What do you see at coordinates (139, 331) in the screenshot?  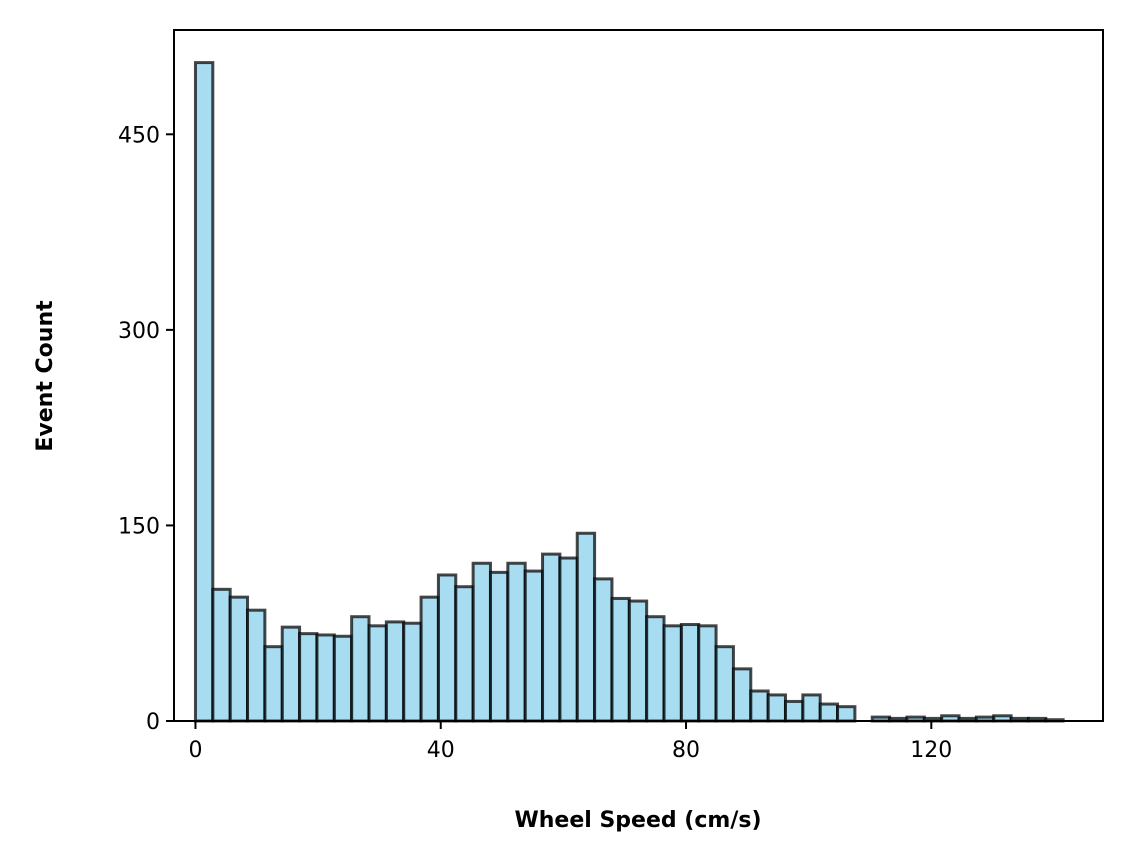 I see `y-tick-label: 300` at bounding box center [139, 331].